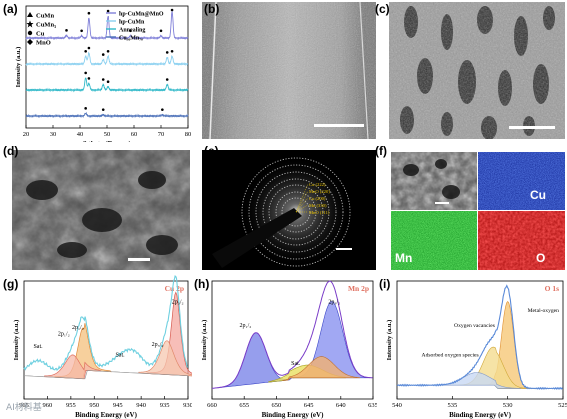  What do you see at coordinates (174, 288) in the screenshot?
I see `cu-title: Cu 2p` at bounding box center [174, 288].